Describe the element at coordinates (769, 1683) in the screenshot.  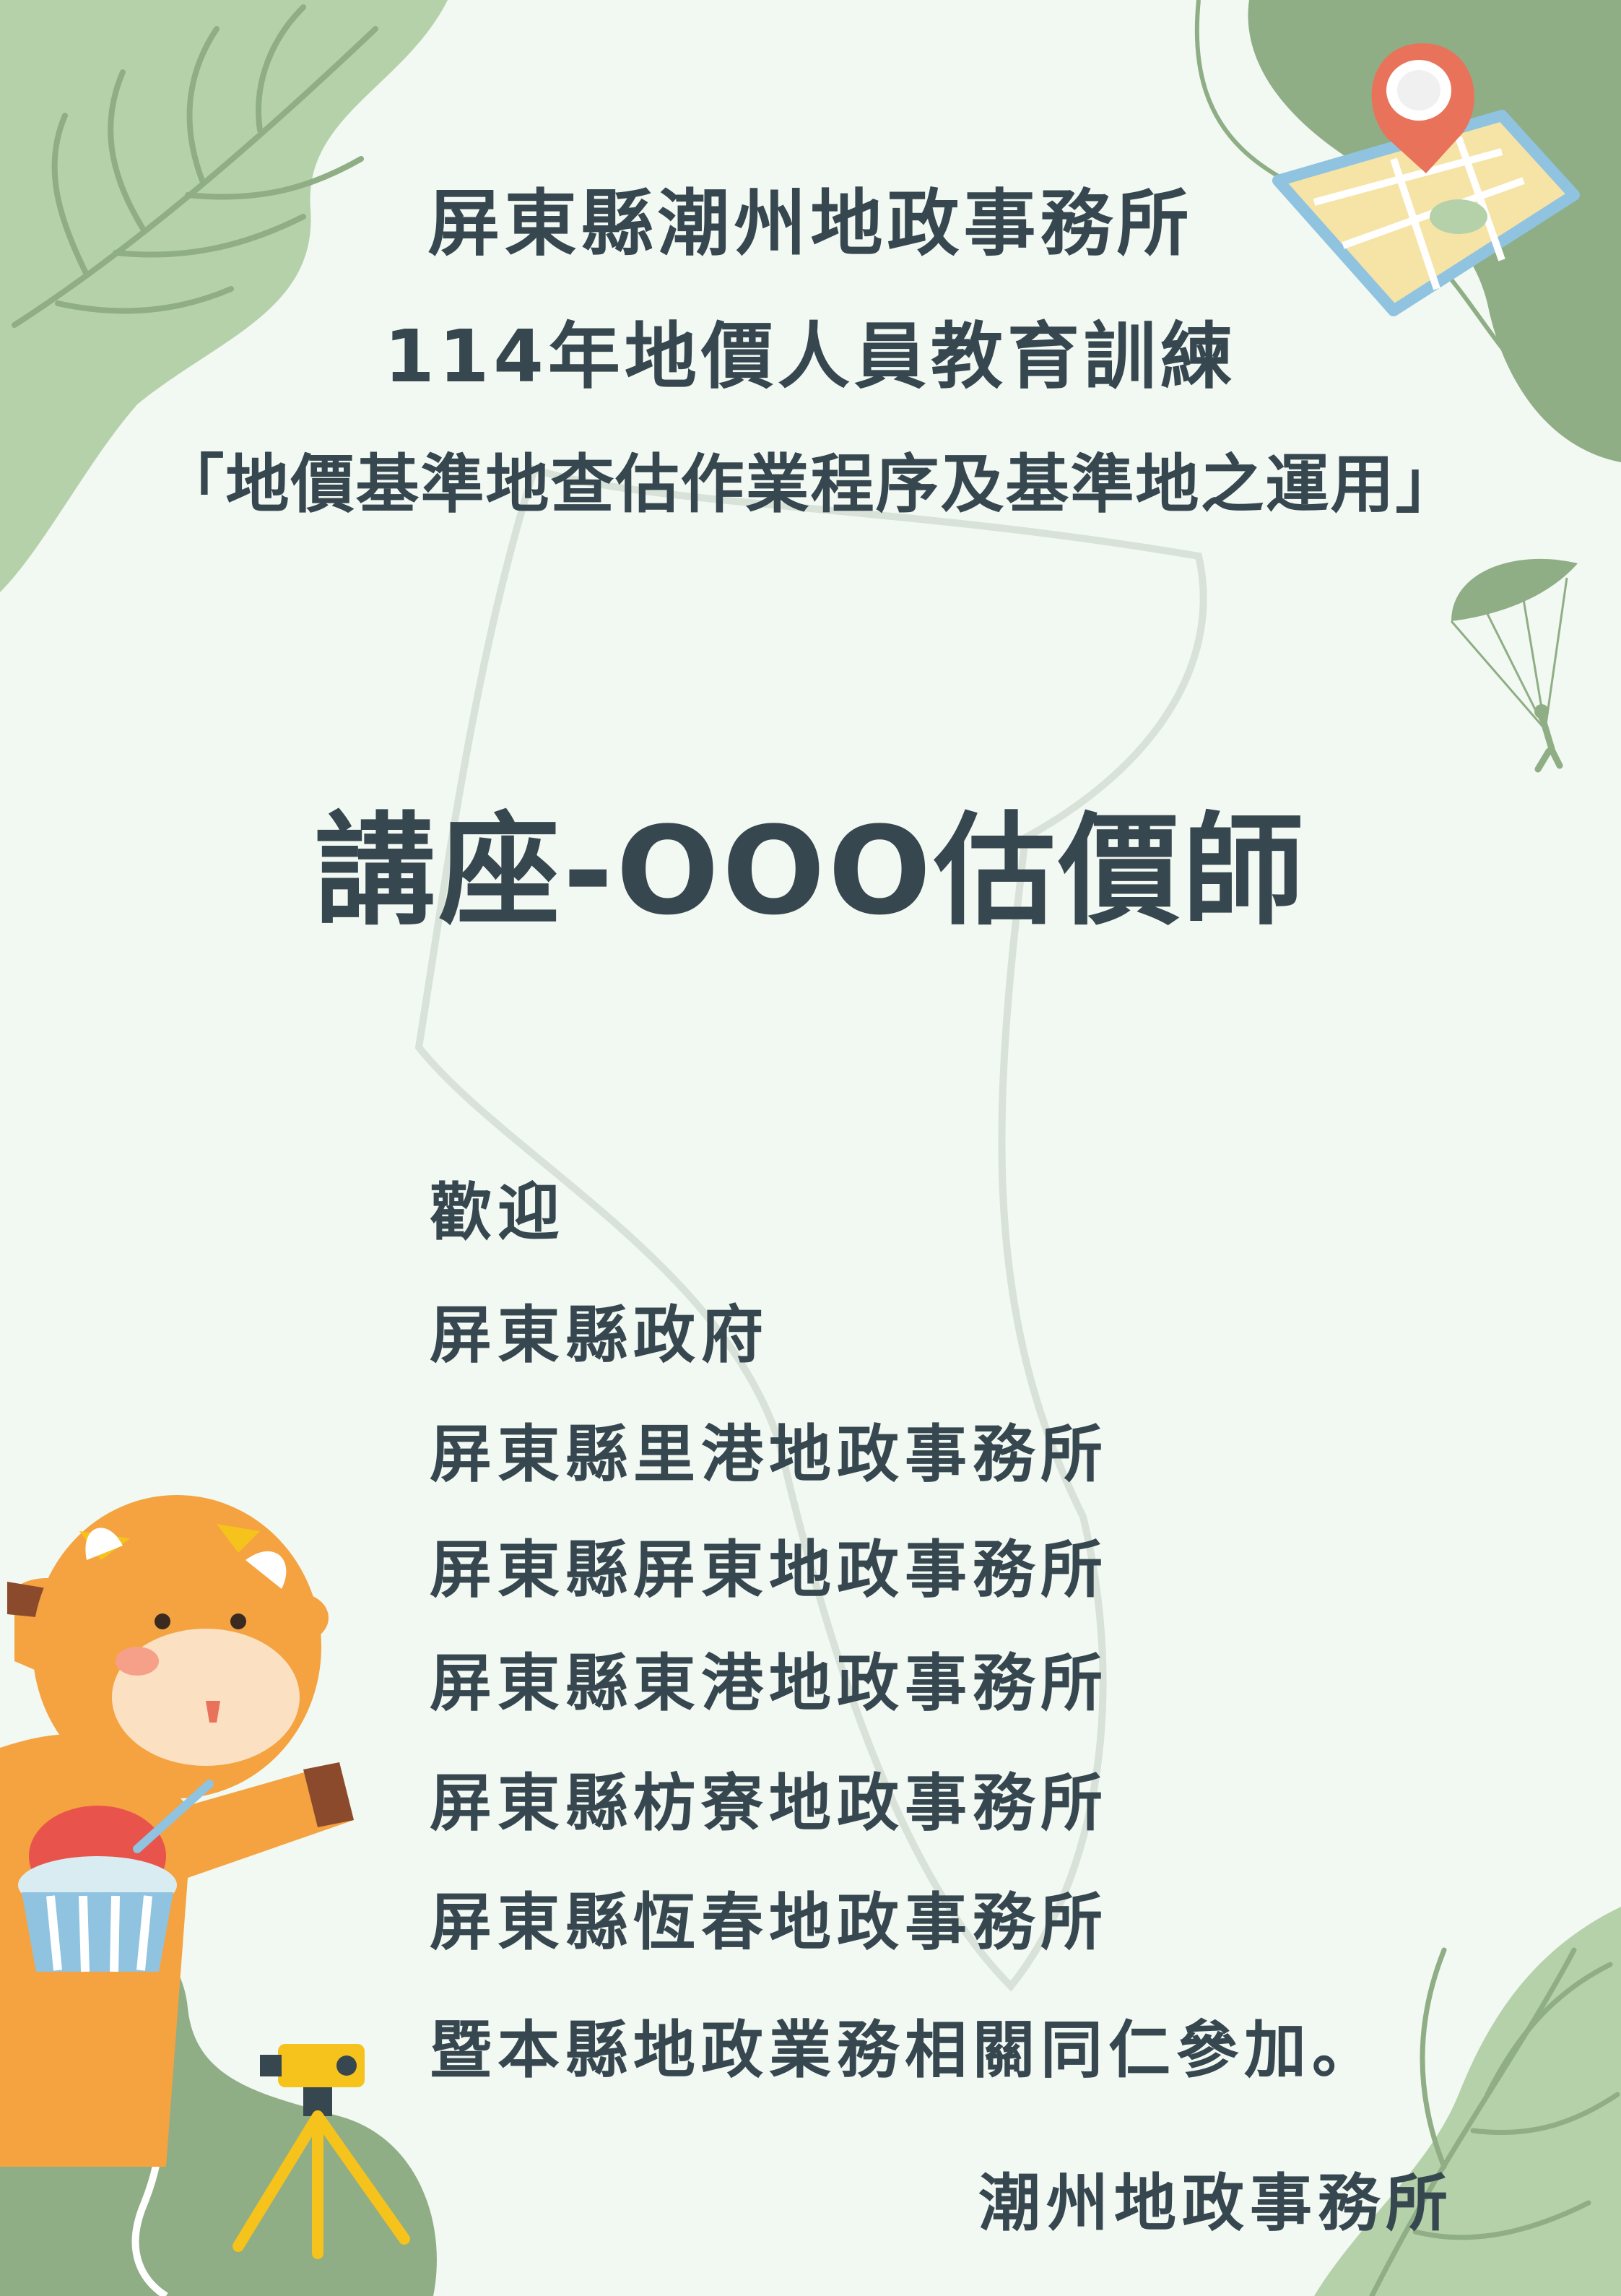
I see `invitee-item: 屏東縣東港地政事務所` at that location.